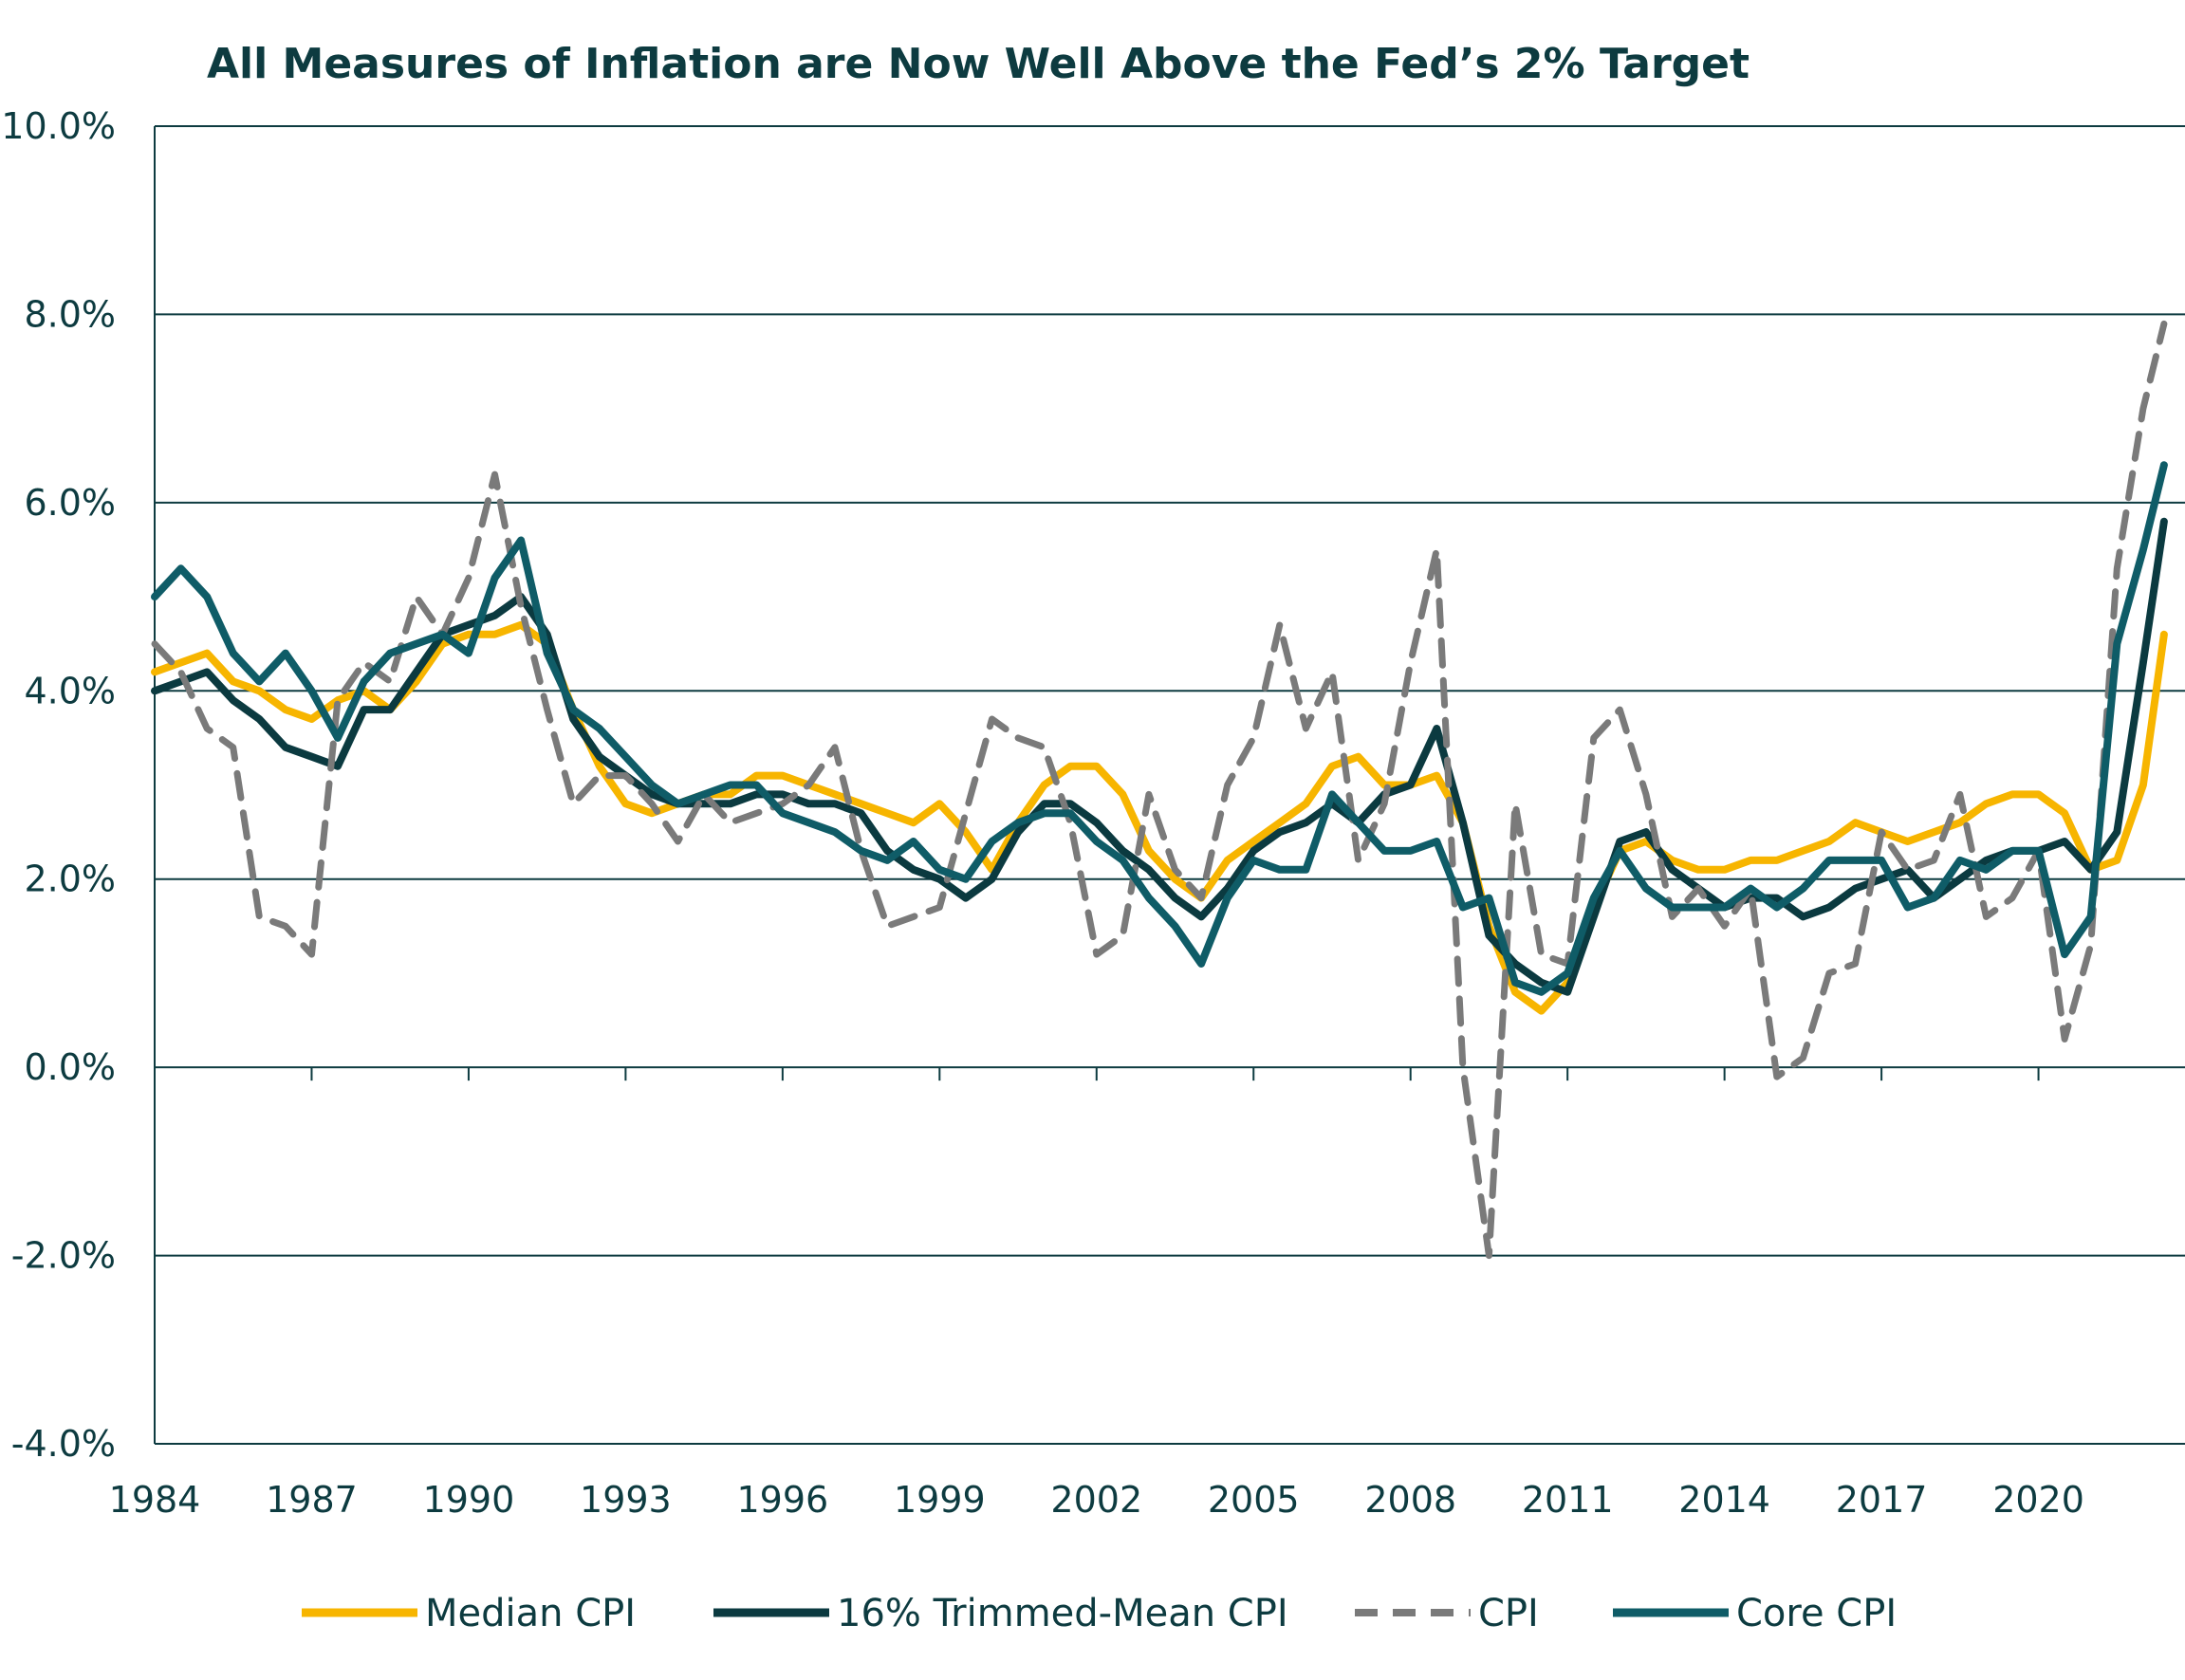 The height and width of the screenshot is (1680, 2185). Describe the element at coordinates (2038, 1500) in the screenshot. I see `x-tick-label: 2020` at that location.